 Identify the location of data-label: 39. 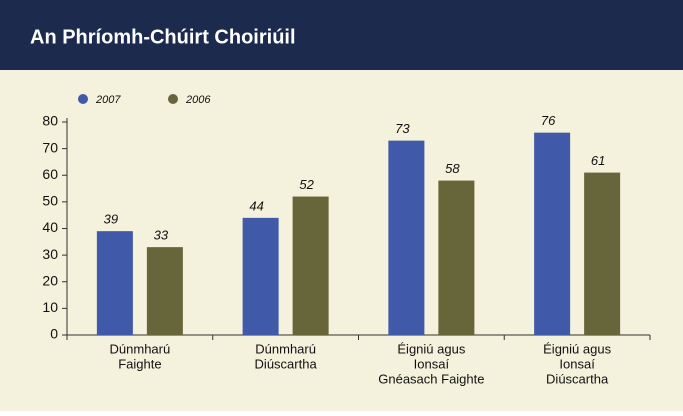
(111, 219).